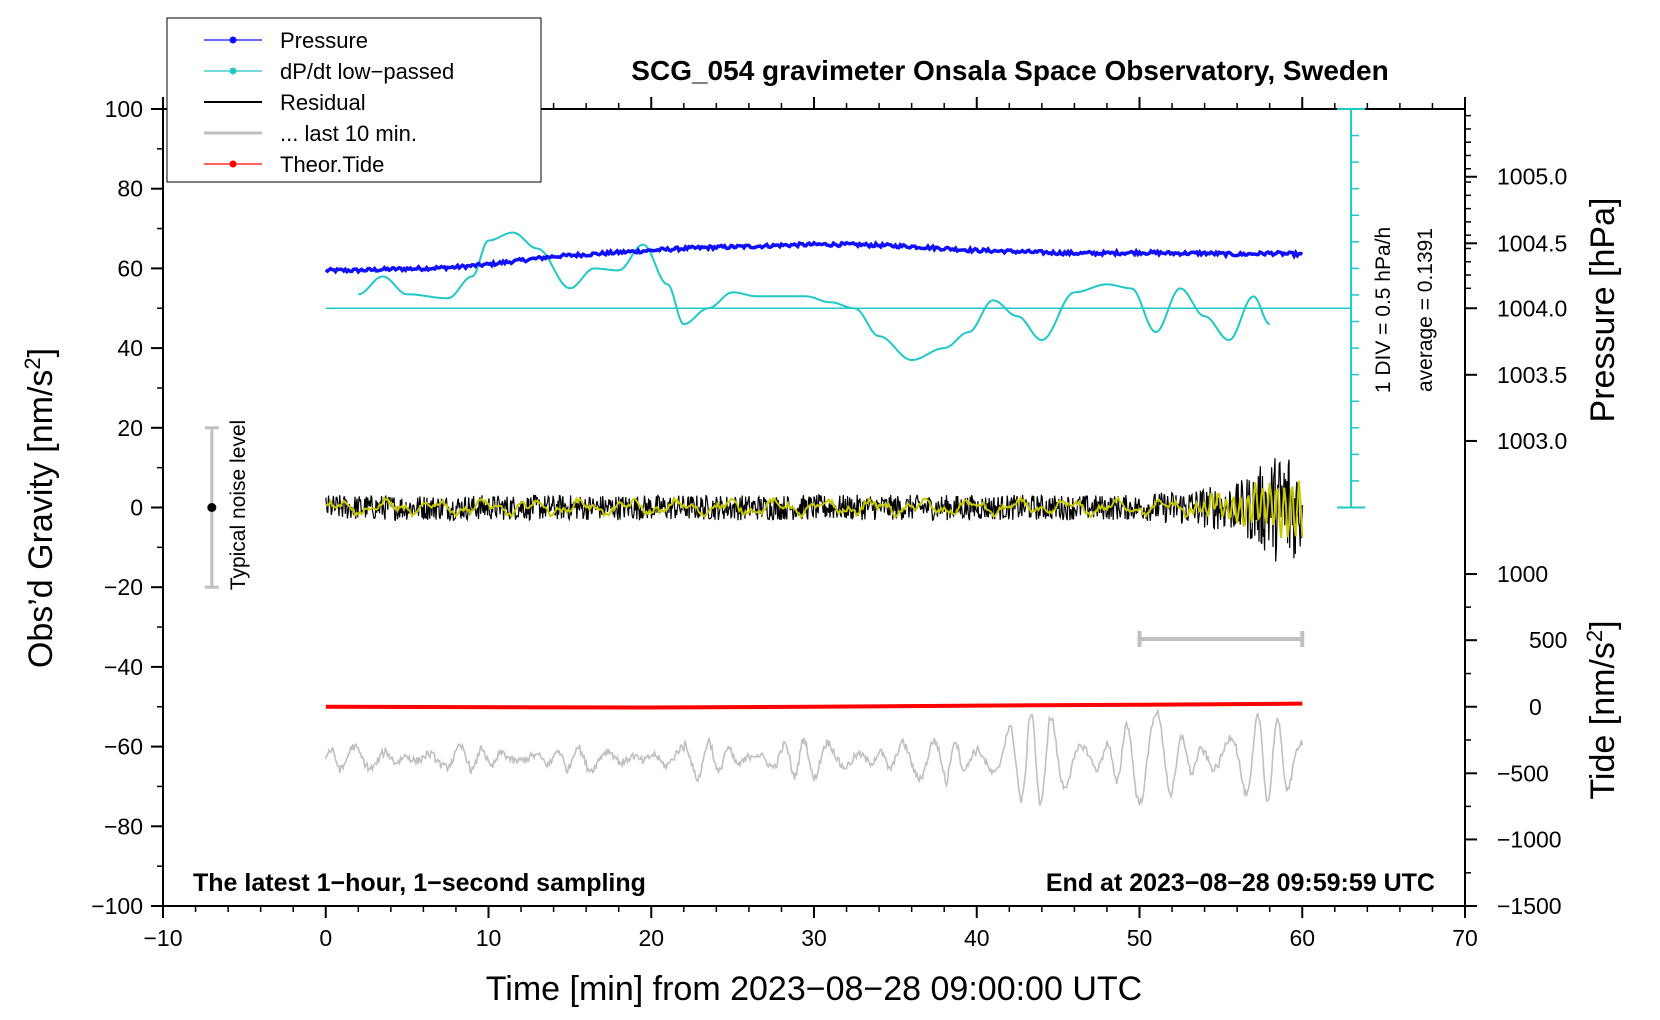 The width and height of the screenshot is (1660, 1020). I want to click on x-tick-label: 60, so click(1302, 938).